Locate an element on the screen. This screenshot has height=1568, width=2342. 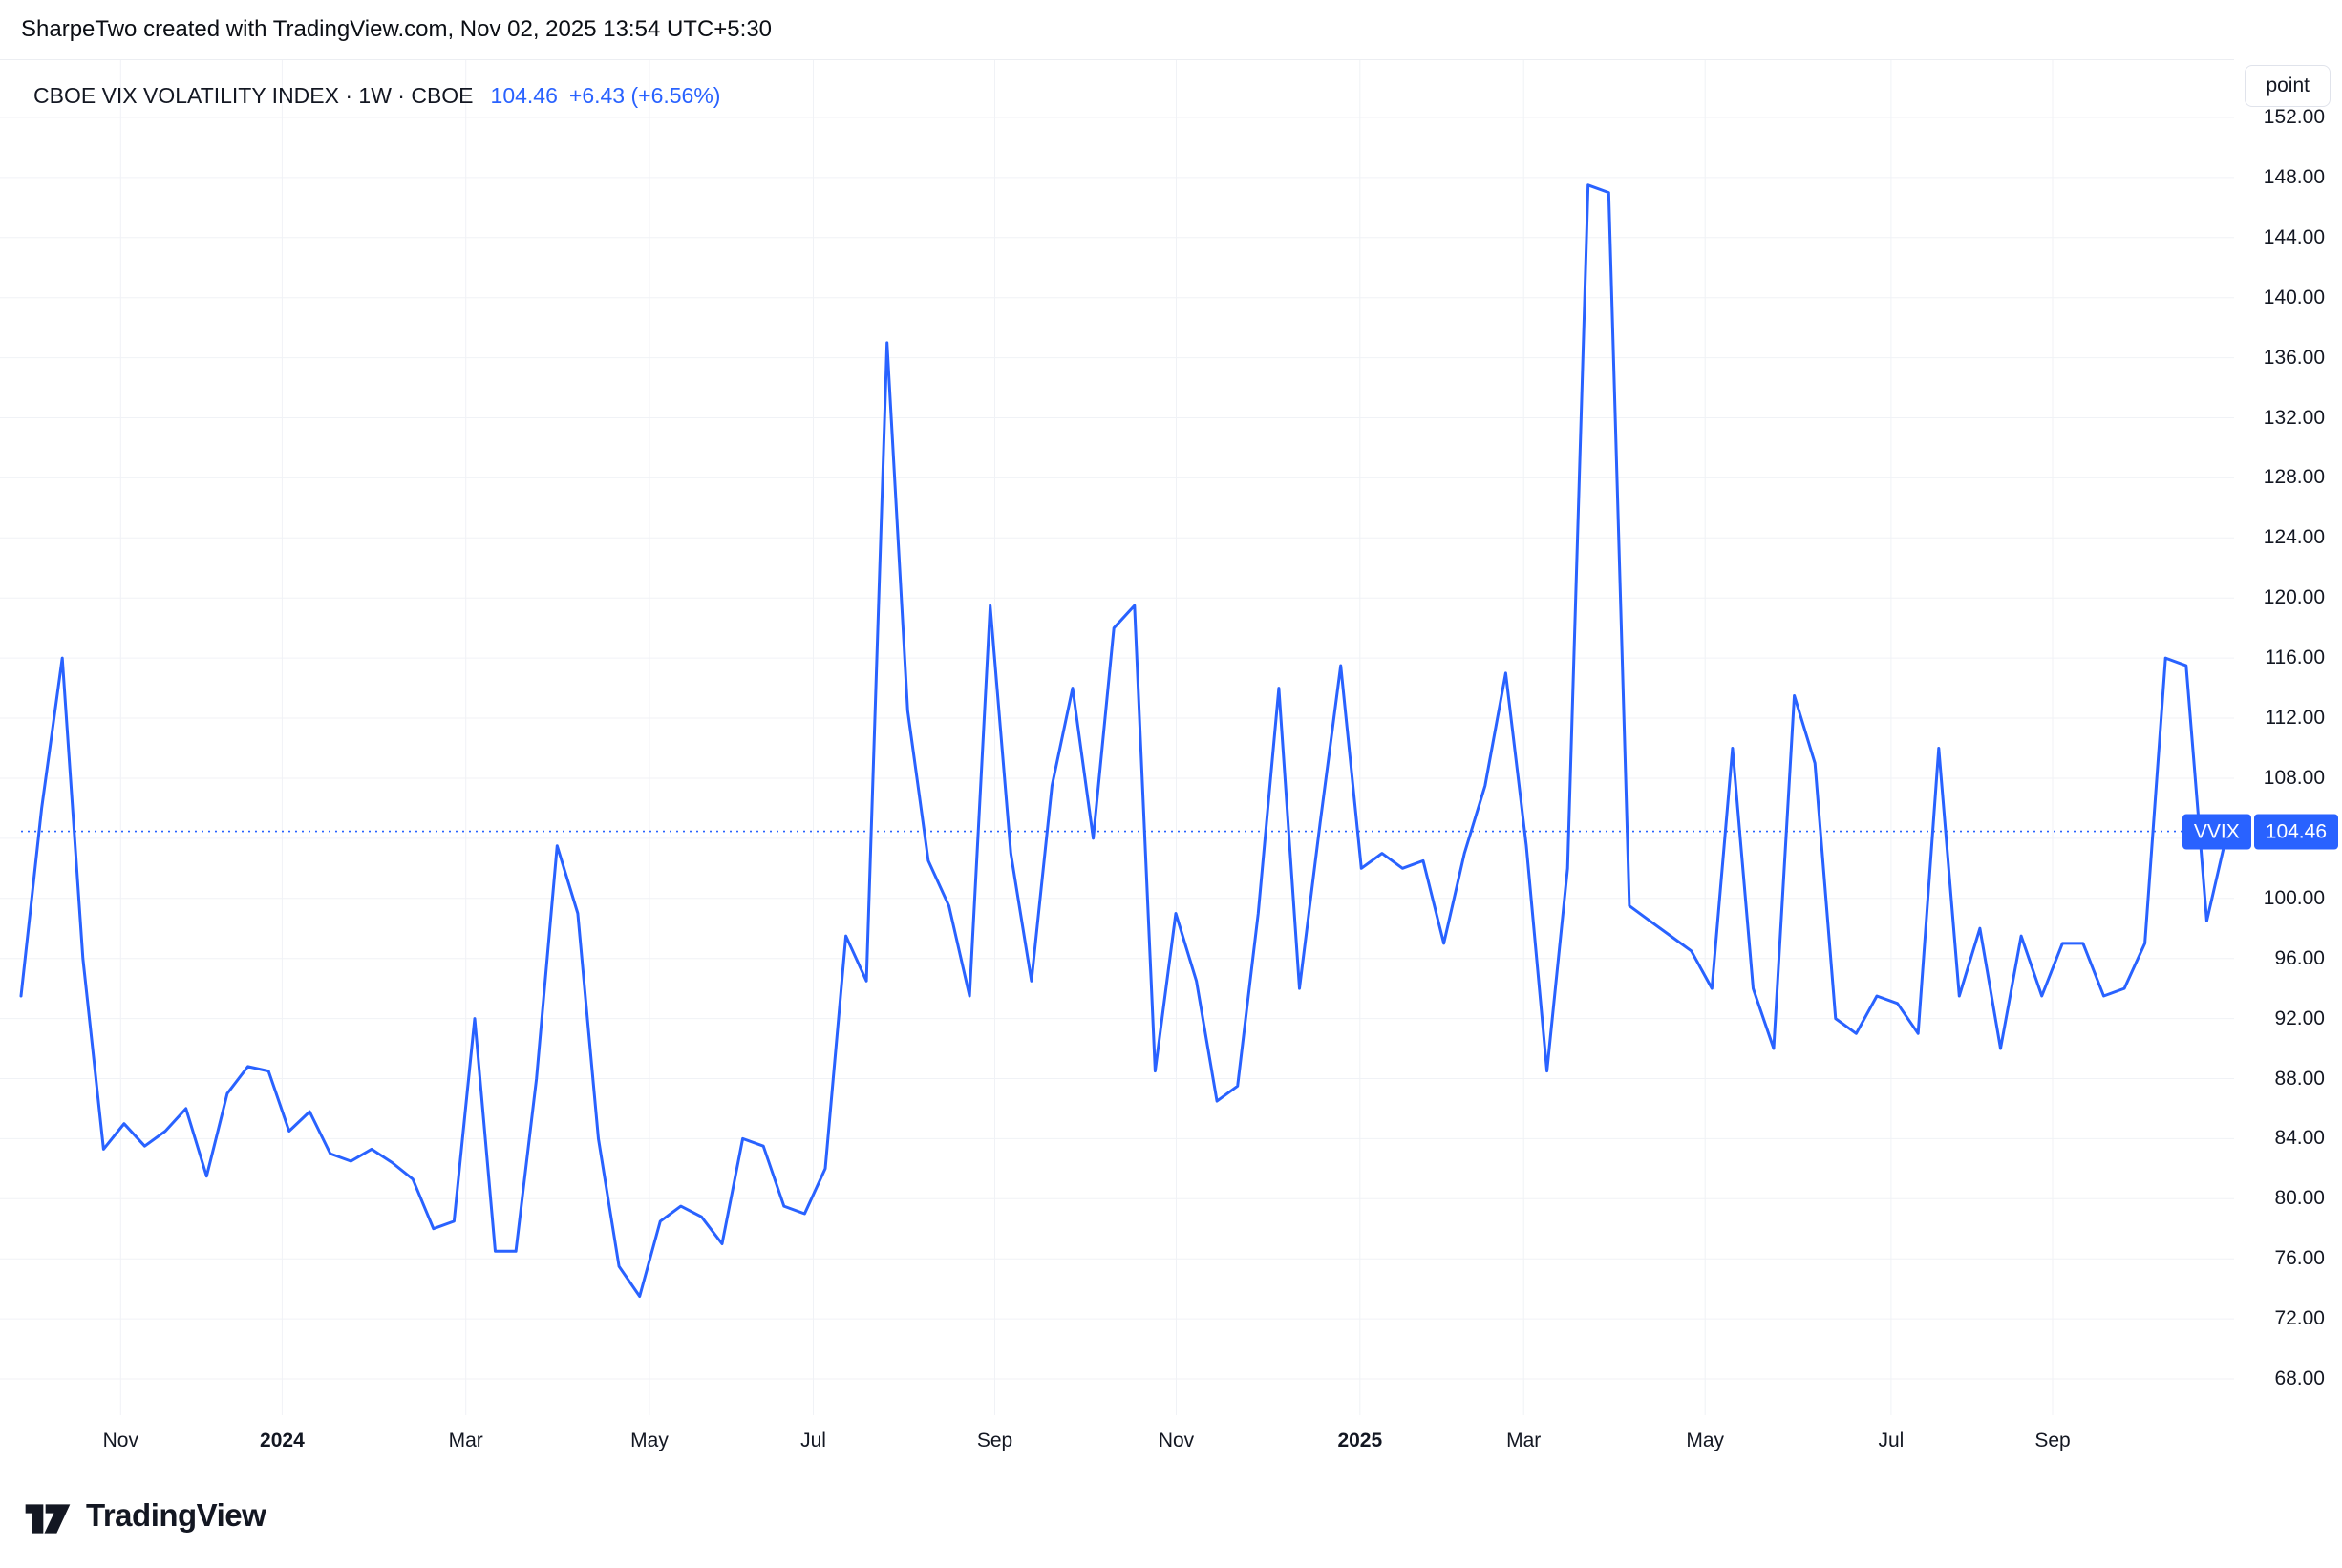
price-tick-label: 76.00 is located at coordinates (2299, 1258).